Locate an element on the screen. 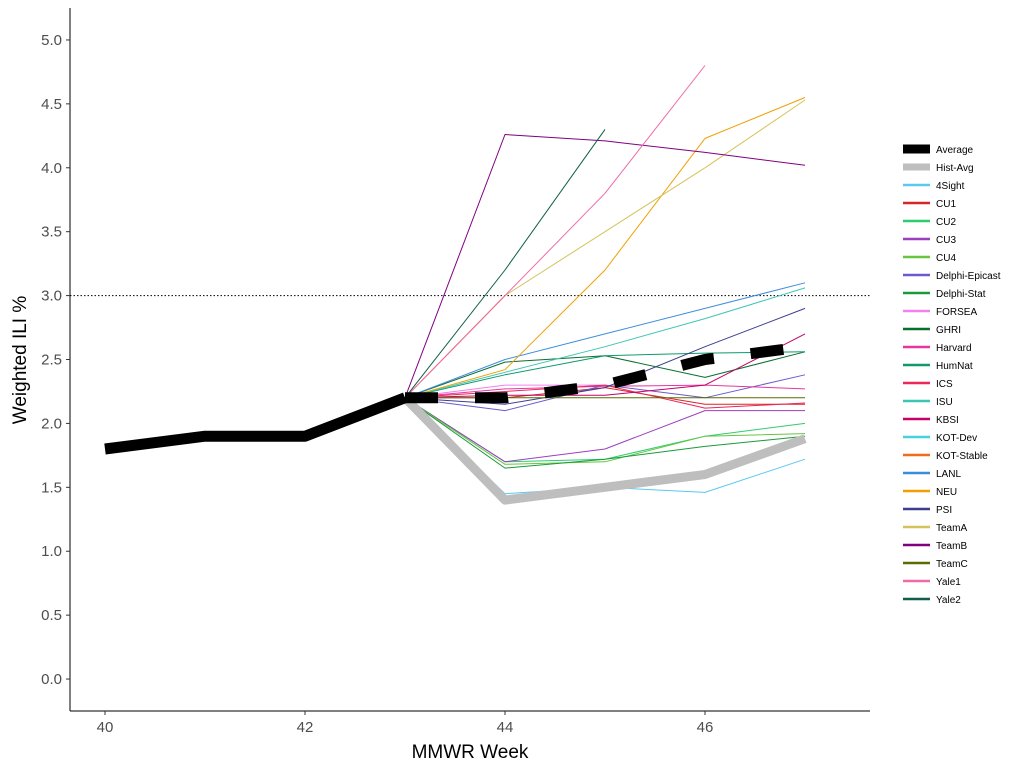 The height and width of the screenshot is (768, 1024). y-tick-label: 0.5 is located at coordinates (51, 615).